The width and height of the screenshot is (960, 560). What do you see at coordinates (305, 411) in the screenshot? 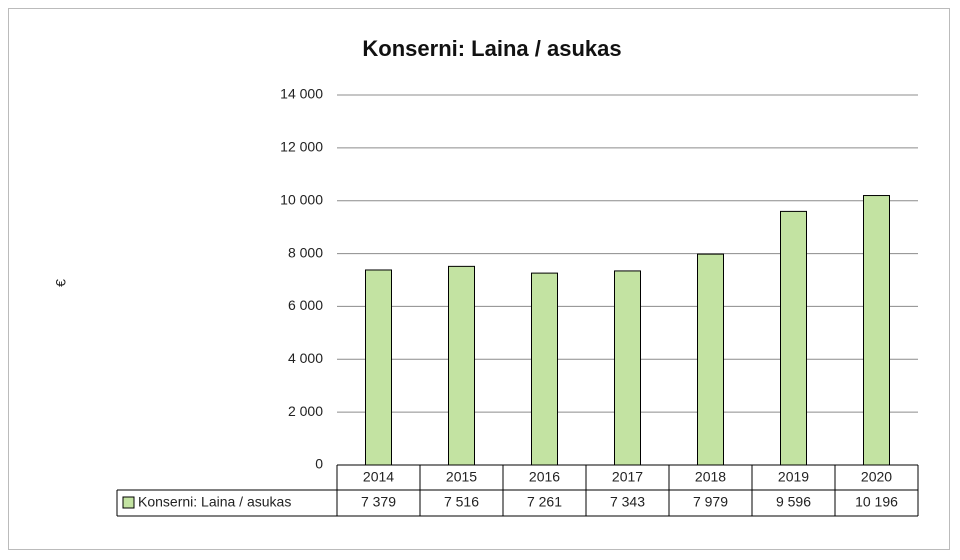
I see `y-tick-label: 2 000` at bounding box center [305, 411].